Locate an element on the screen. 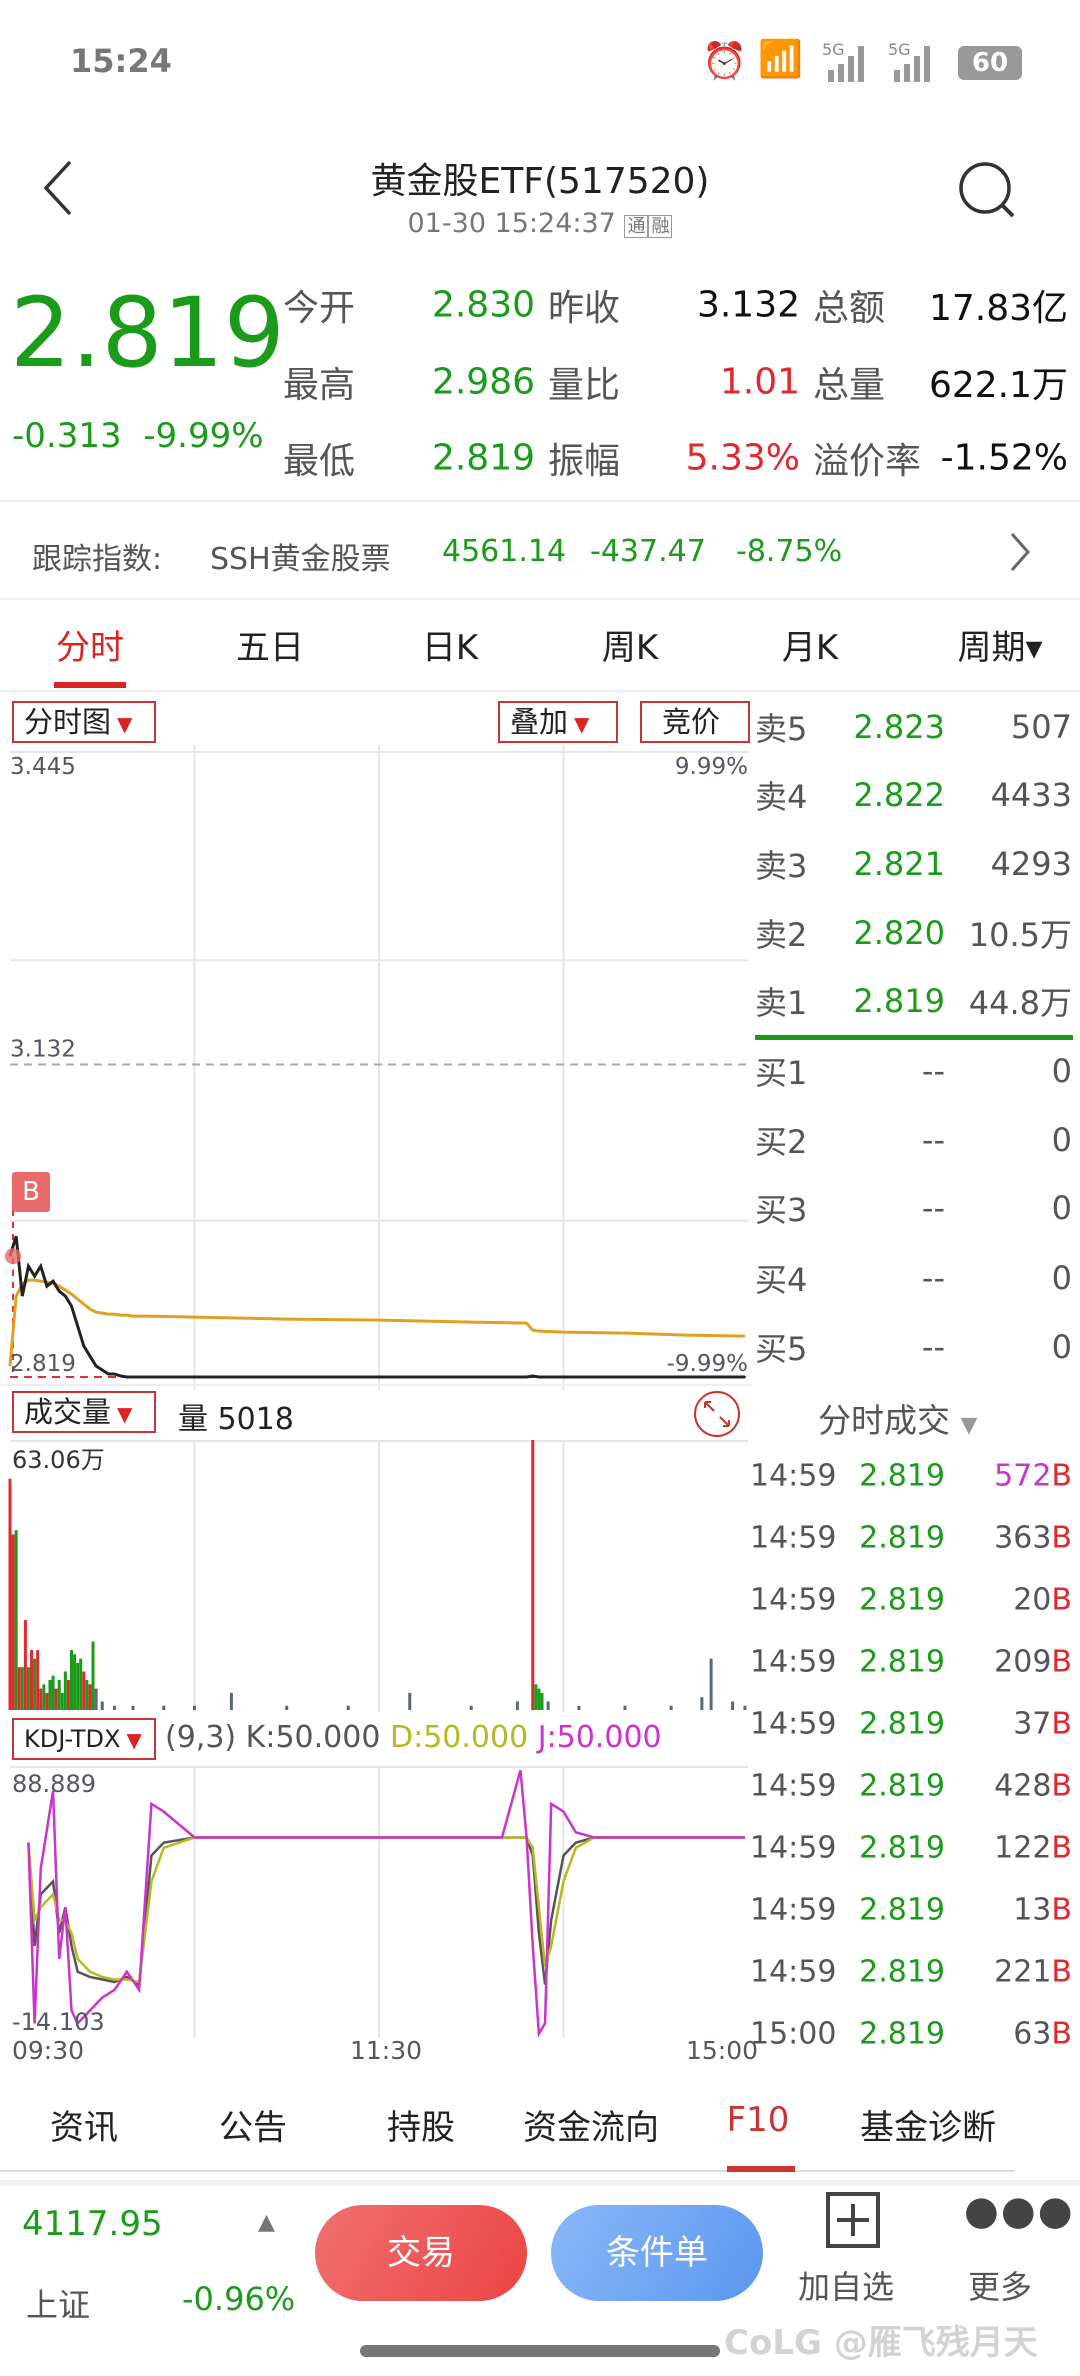 Image resolution: width=1080 pixels, height=2376 pixels. page-title: 黄金股ETF(517520) is located at coordinates (540, 181).